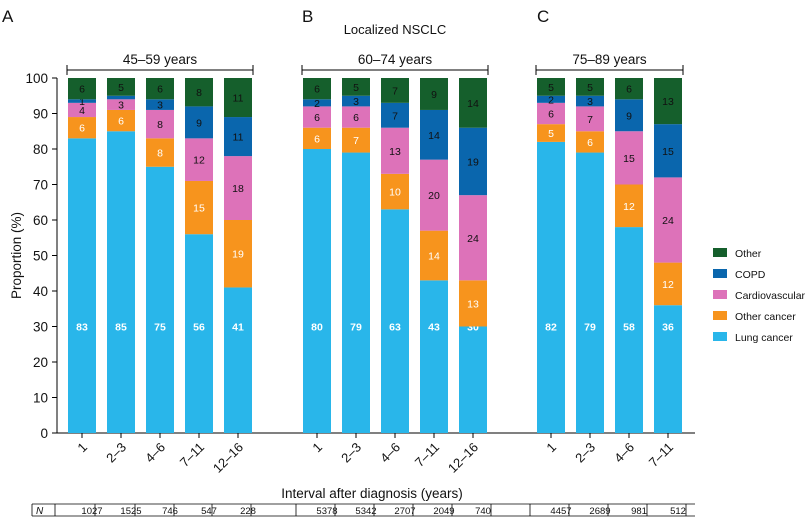 This screenshot has width=812, height=525. I want to click on y-axis-label: Proportion (%), so click(16, 255).